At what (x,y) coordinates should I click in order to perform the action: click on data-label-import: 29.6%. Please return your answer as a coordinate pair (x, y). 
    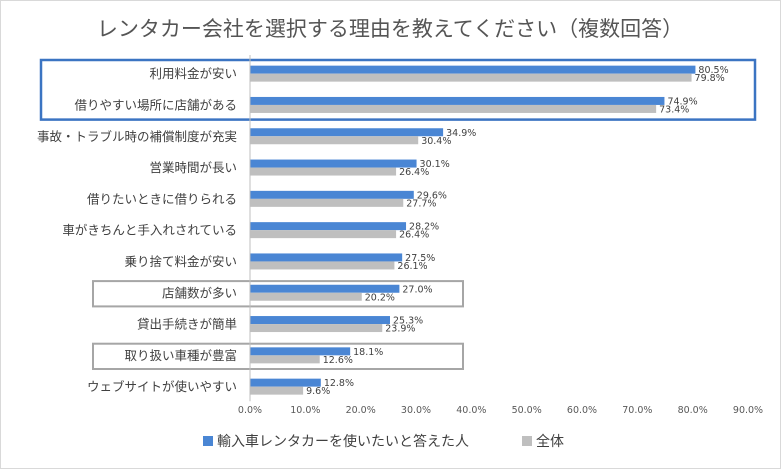
    Looking at the image, I should click on (432, 195).